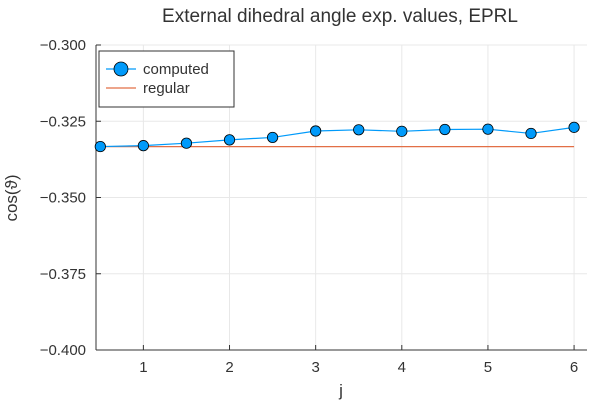 The width and height of the screenshot is (600, 400). Describe the element at coordinates (63, 350) in the screenshot. I see `y-tick-label: −0.400` at that location.